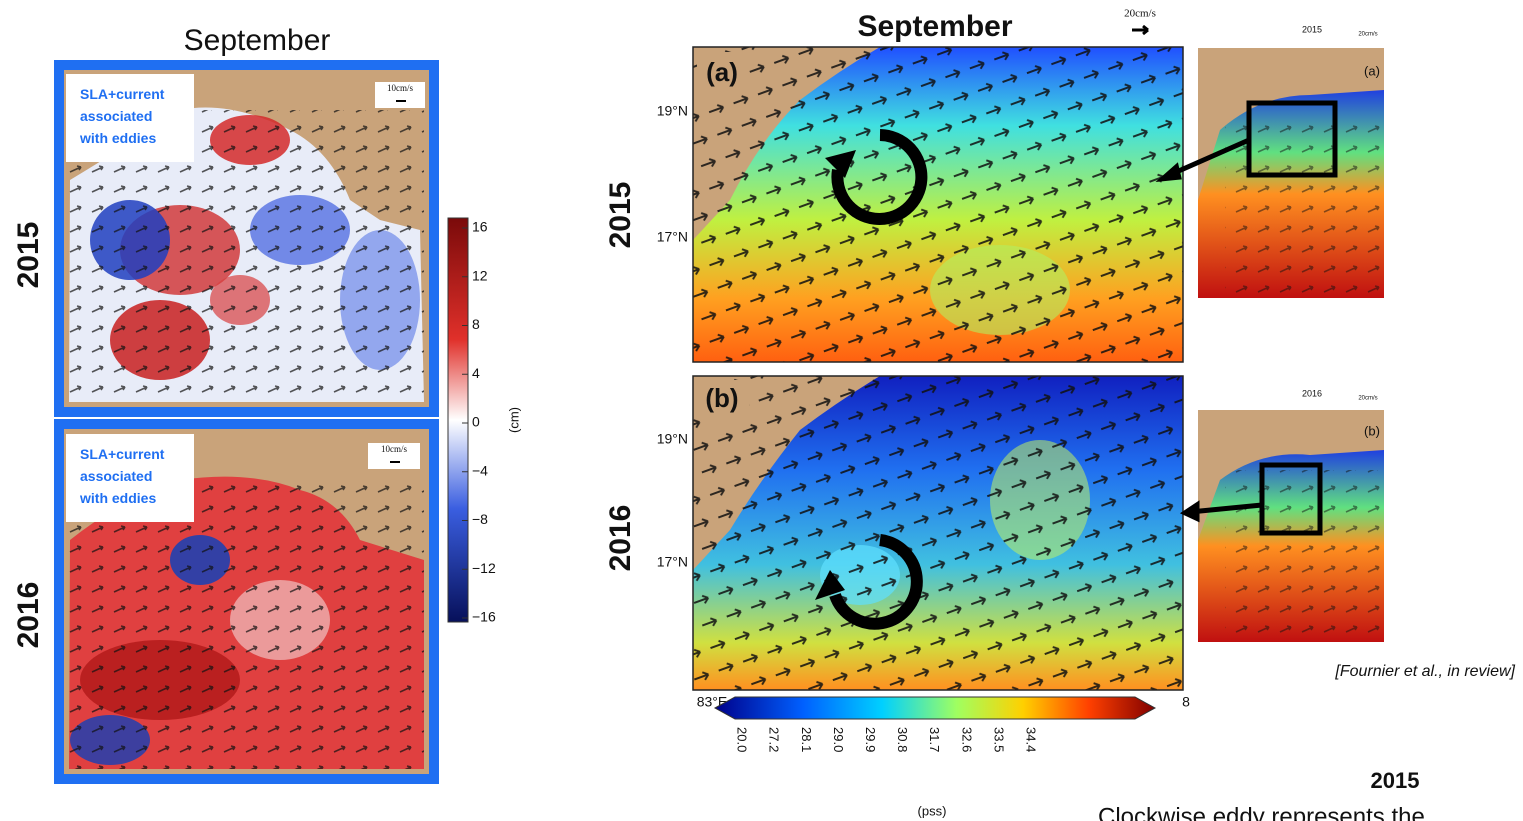 This screenshot has height=821, width=1523. Describe the element at coordinates (480, 275) in the screenshot. I see `colorbar-tick-label: 12` at that location.